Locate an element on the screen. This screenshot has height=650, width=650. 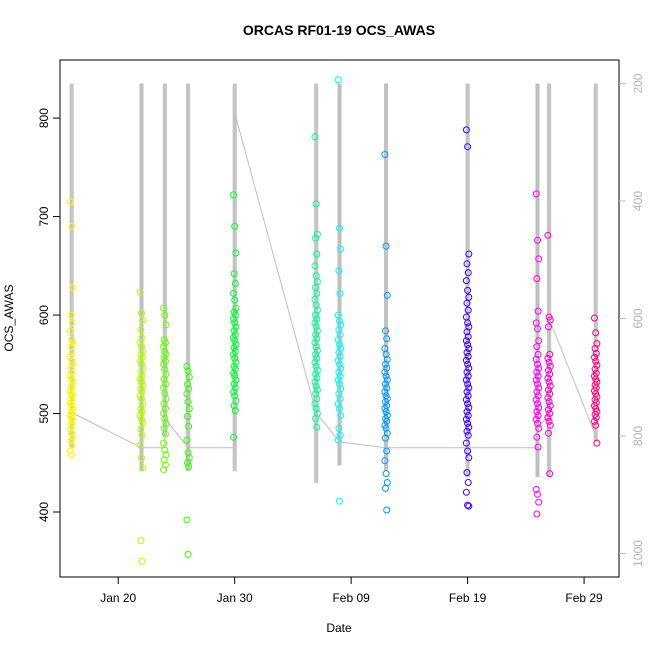
y-axis: 400 500 600 700 800 is located at coordinates (48, 315).